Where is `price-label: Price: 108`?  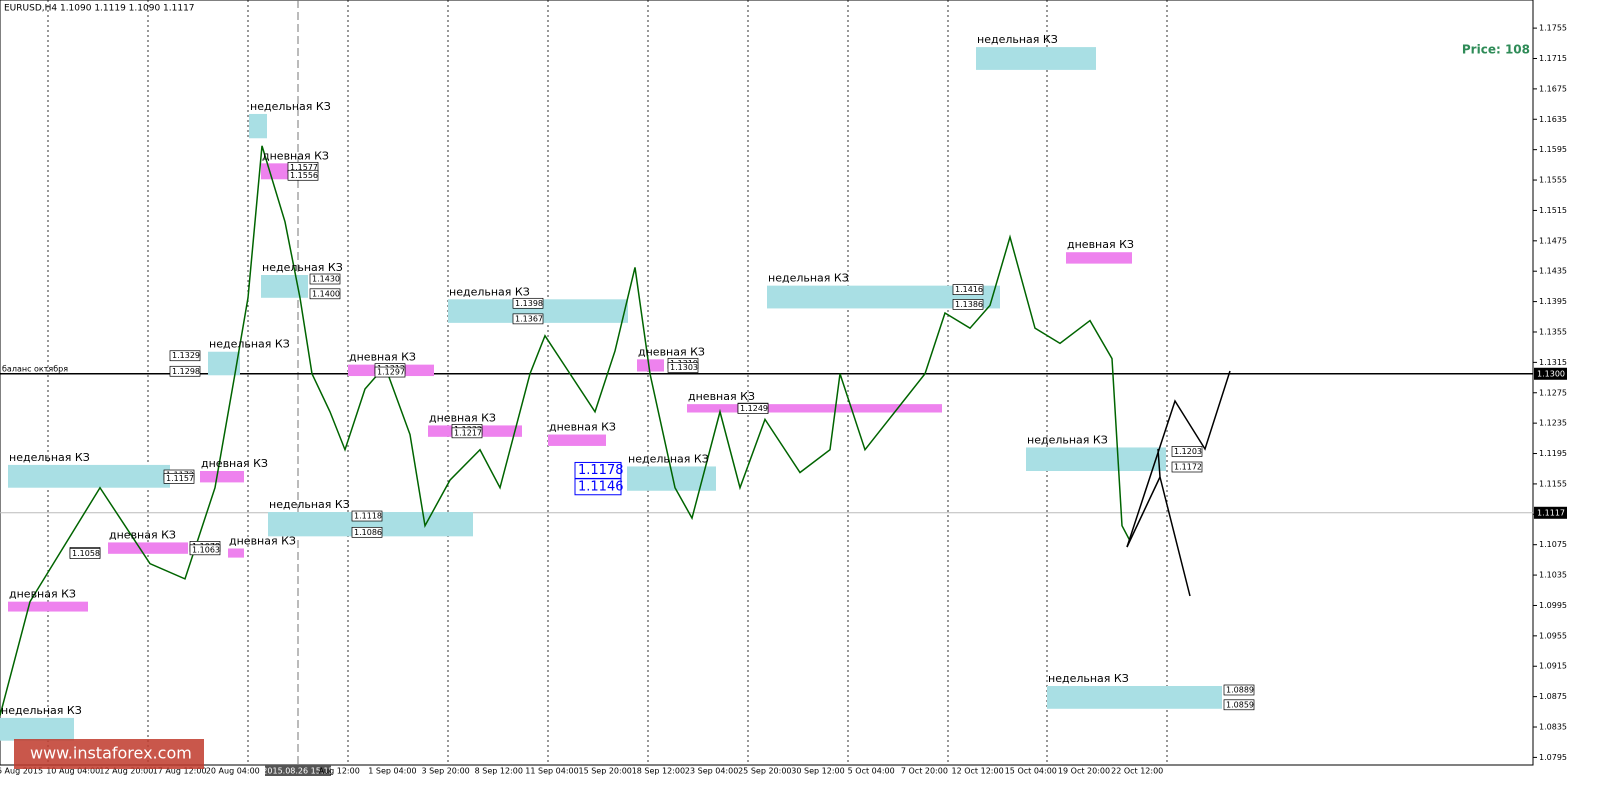
price-label: Price: 108 is located at coordinates (1496, 50).